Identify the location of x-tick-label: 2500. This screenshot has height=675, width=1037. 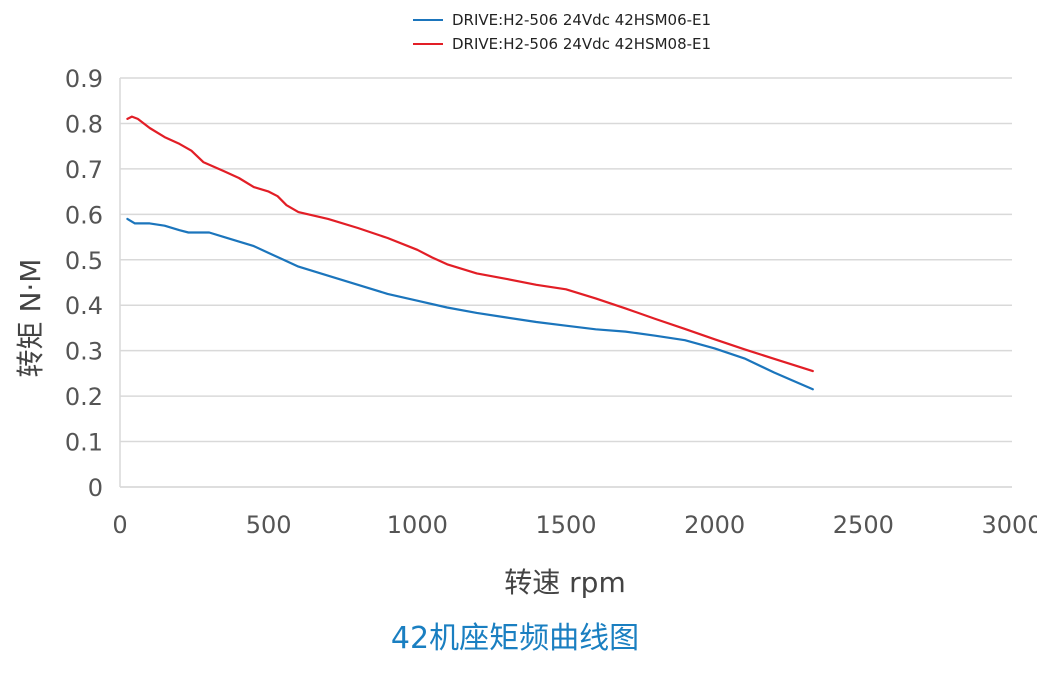
(863, 525).